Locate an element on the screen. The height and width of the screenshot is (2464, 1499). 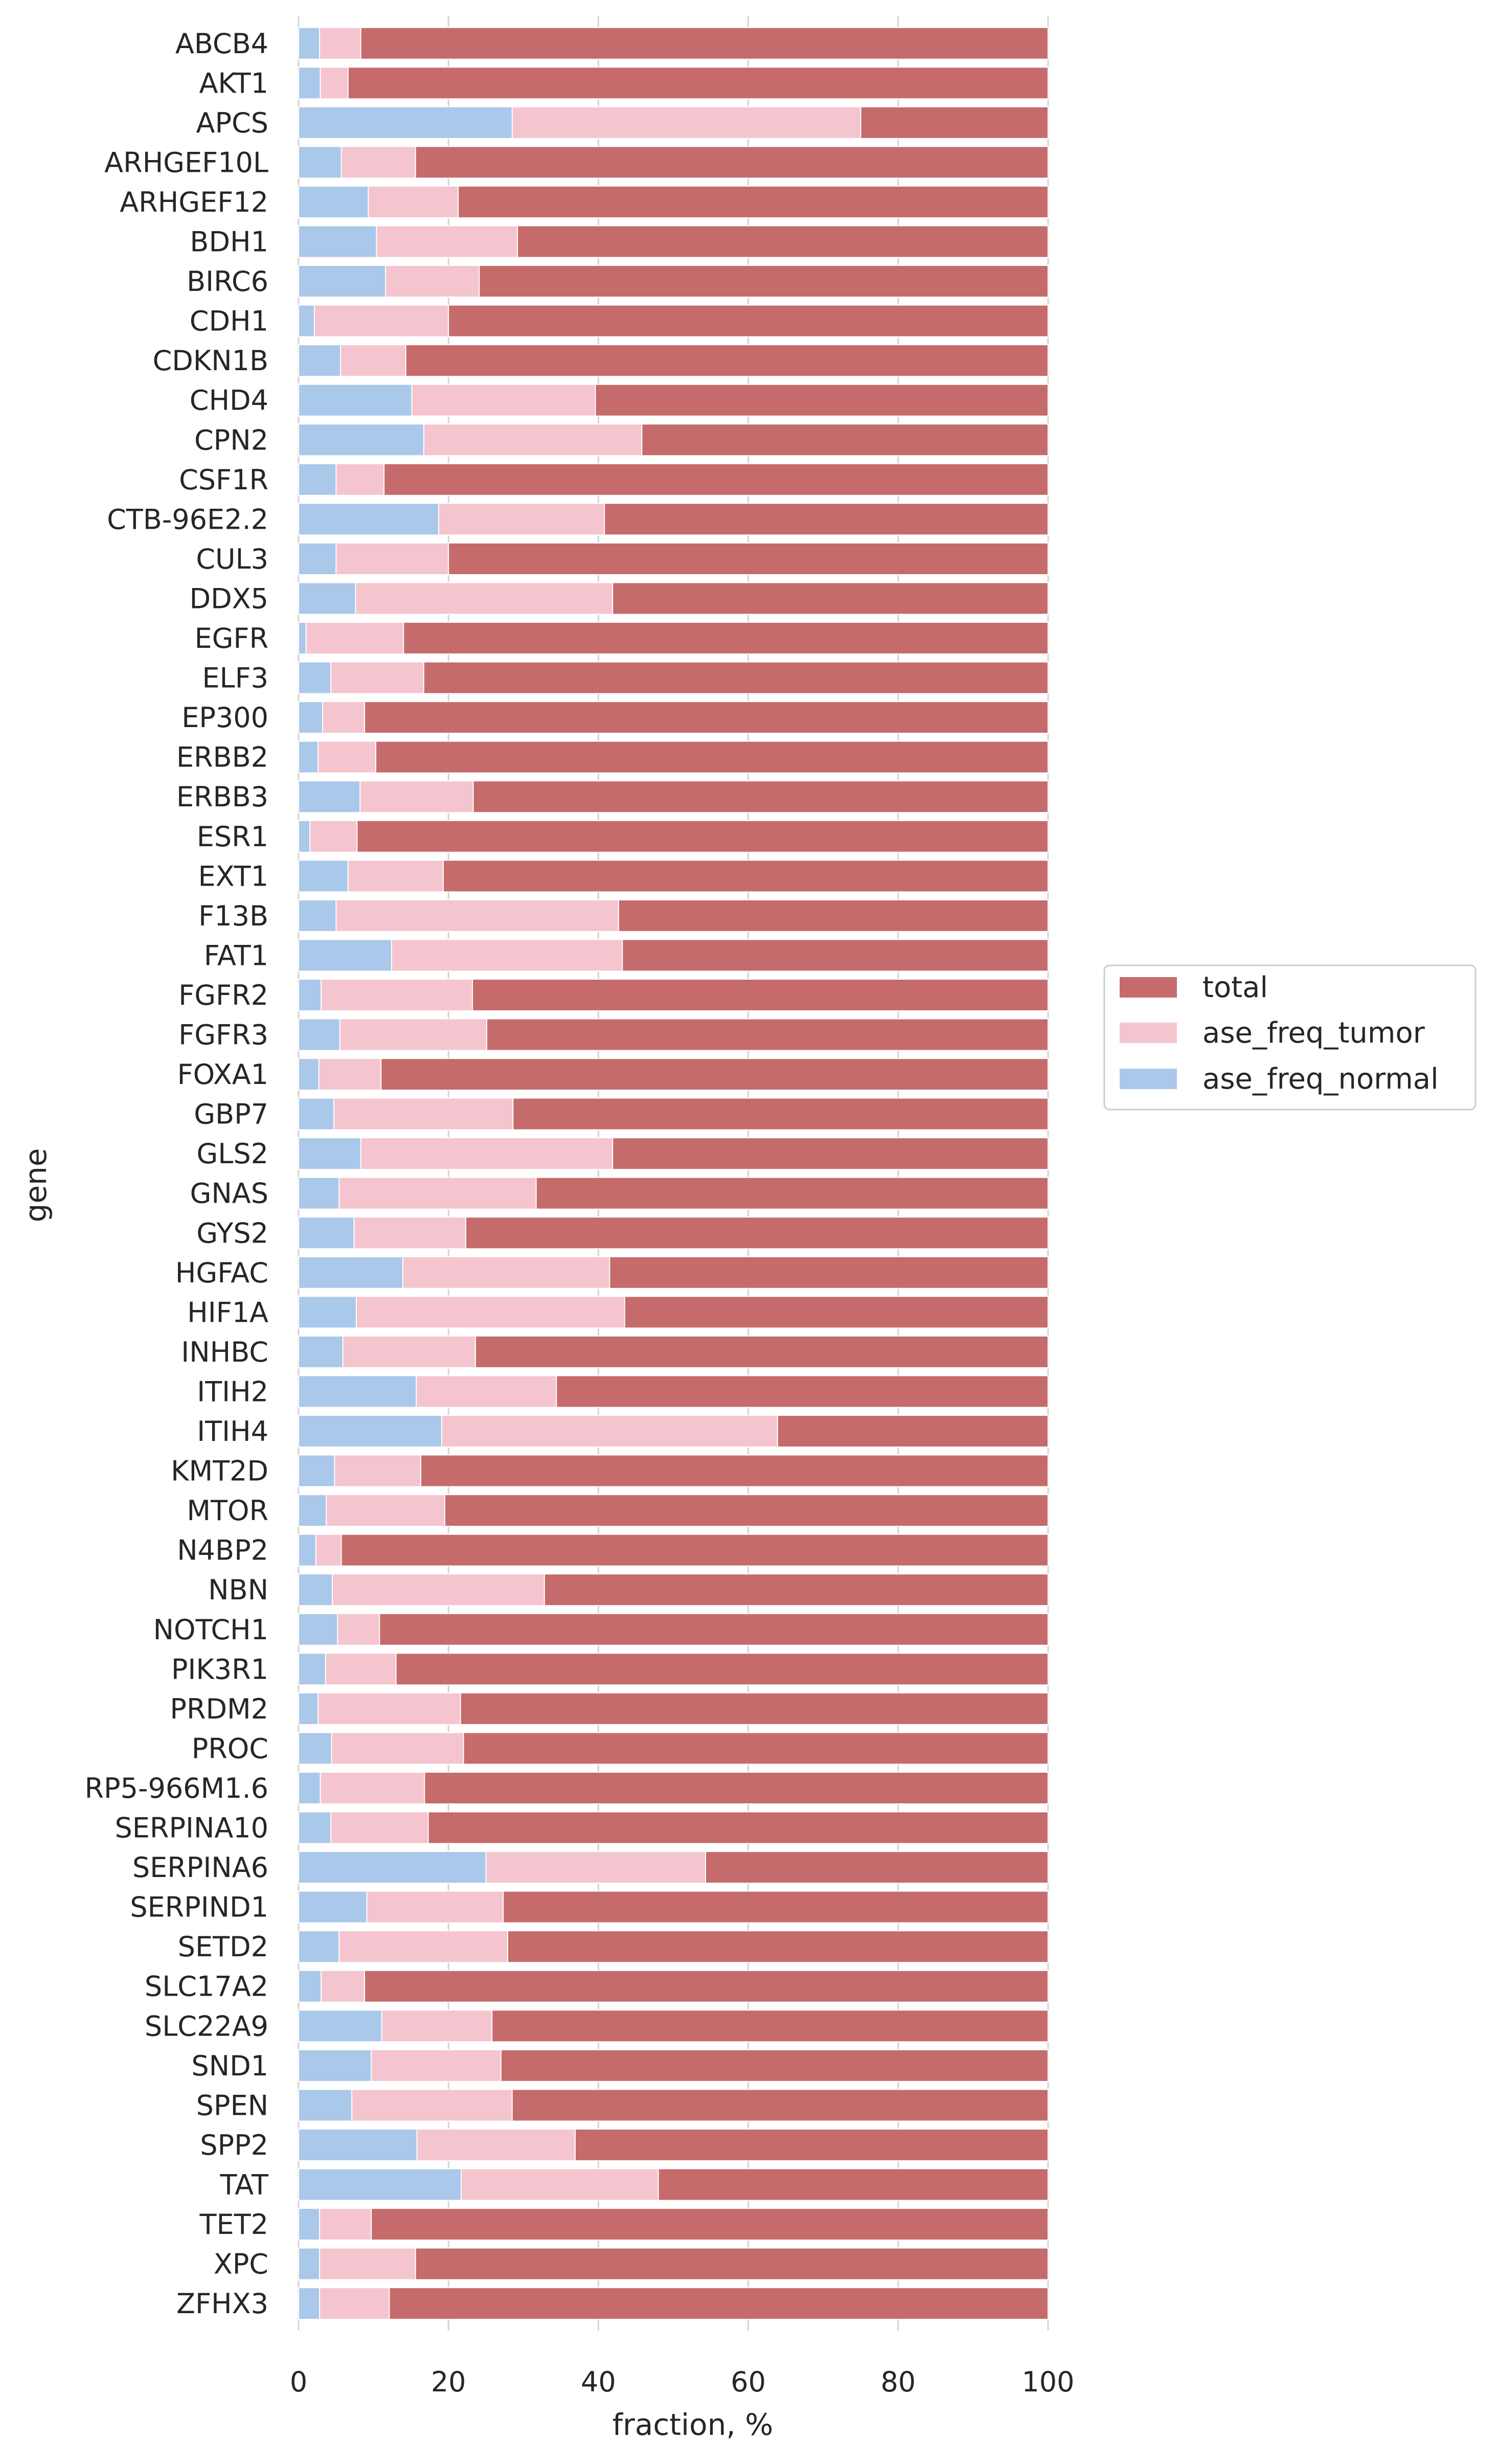
bar-ase-freq-normal-itih2 is located at coordinates (357, 1392).